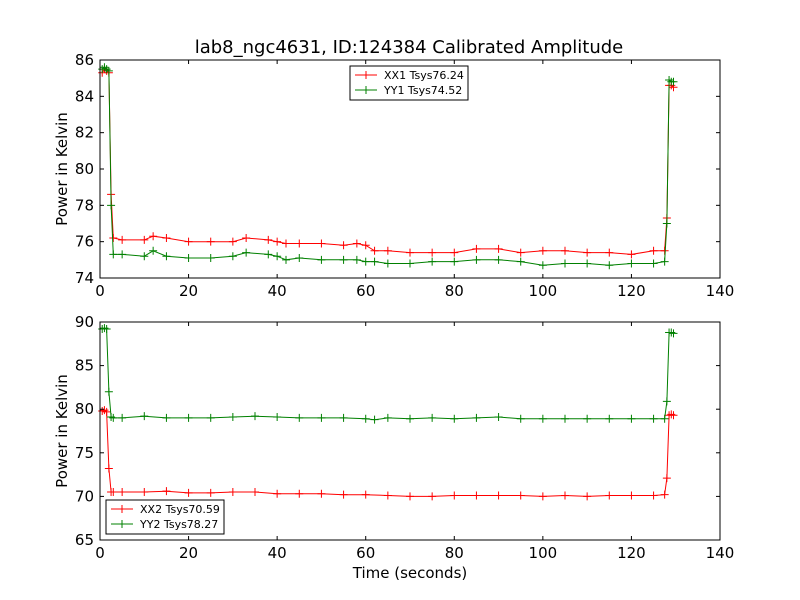  I want to click on x-tick-label: 40, so click(277, 291).